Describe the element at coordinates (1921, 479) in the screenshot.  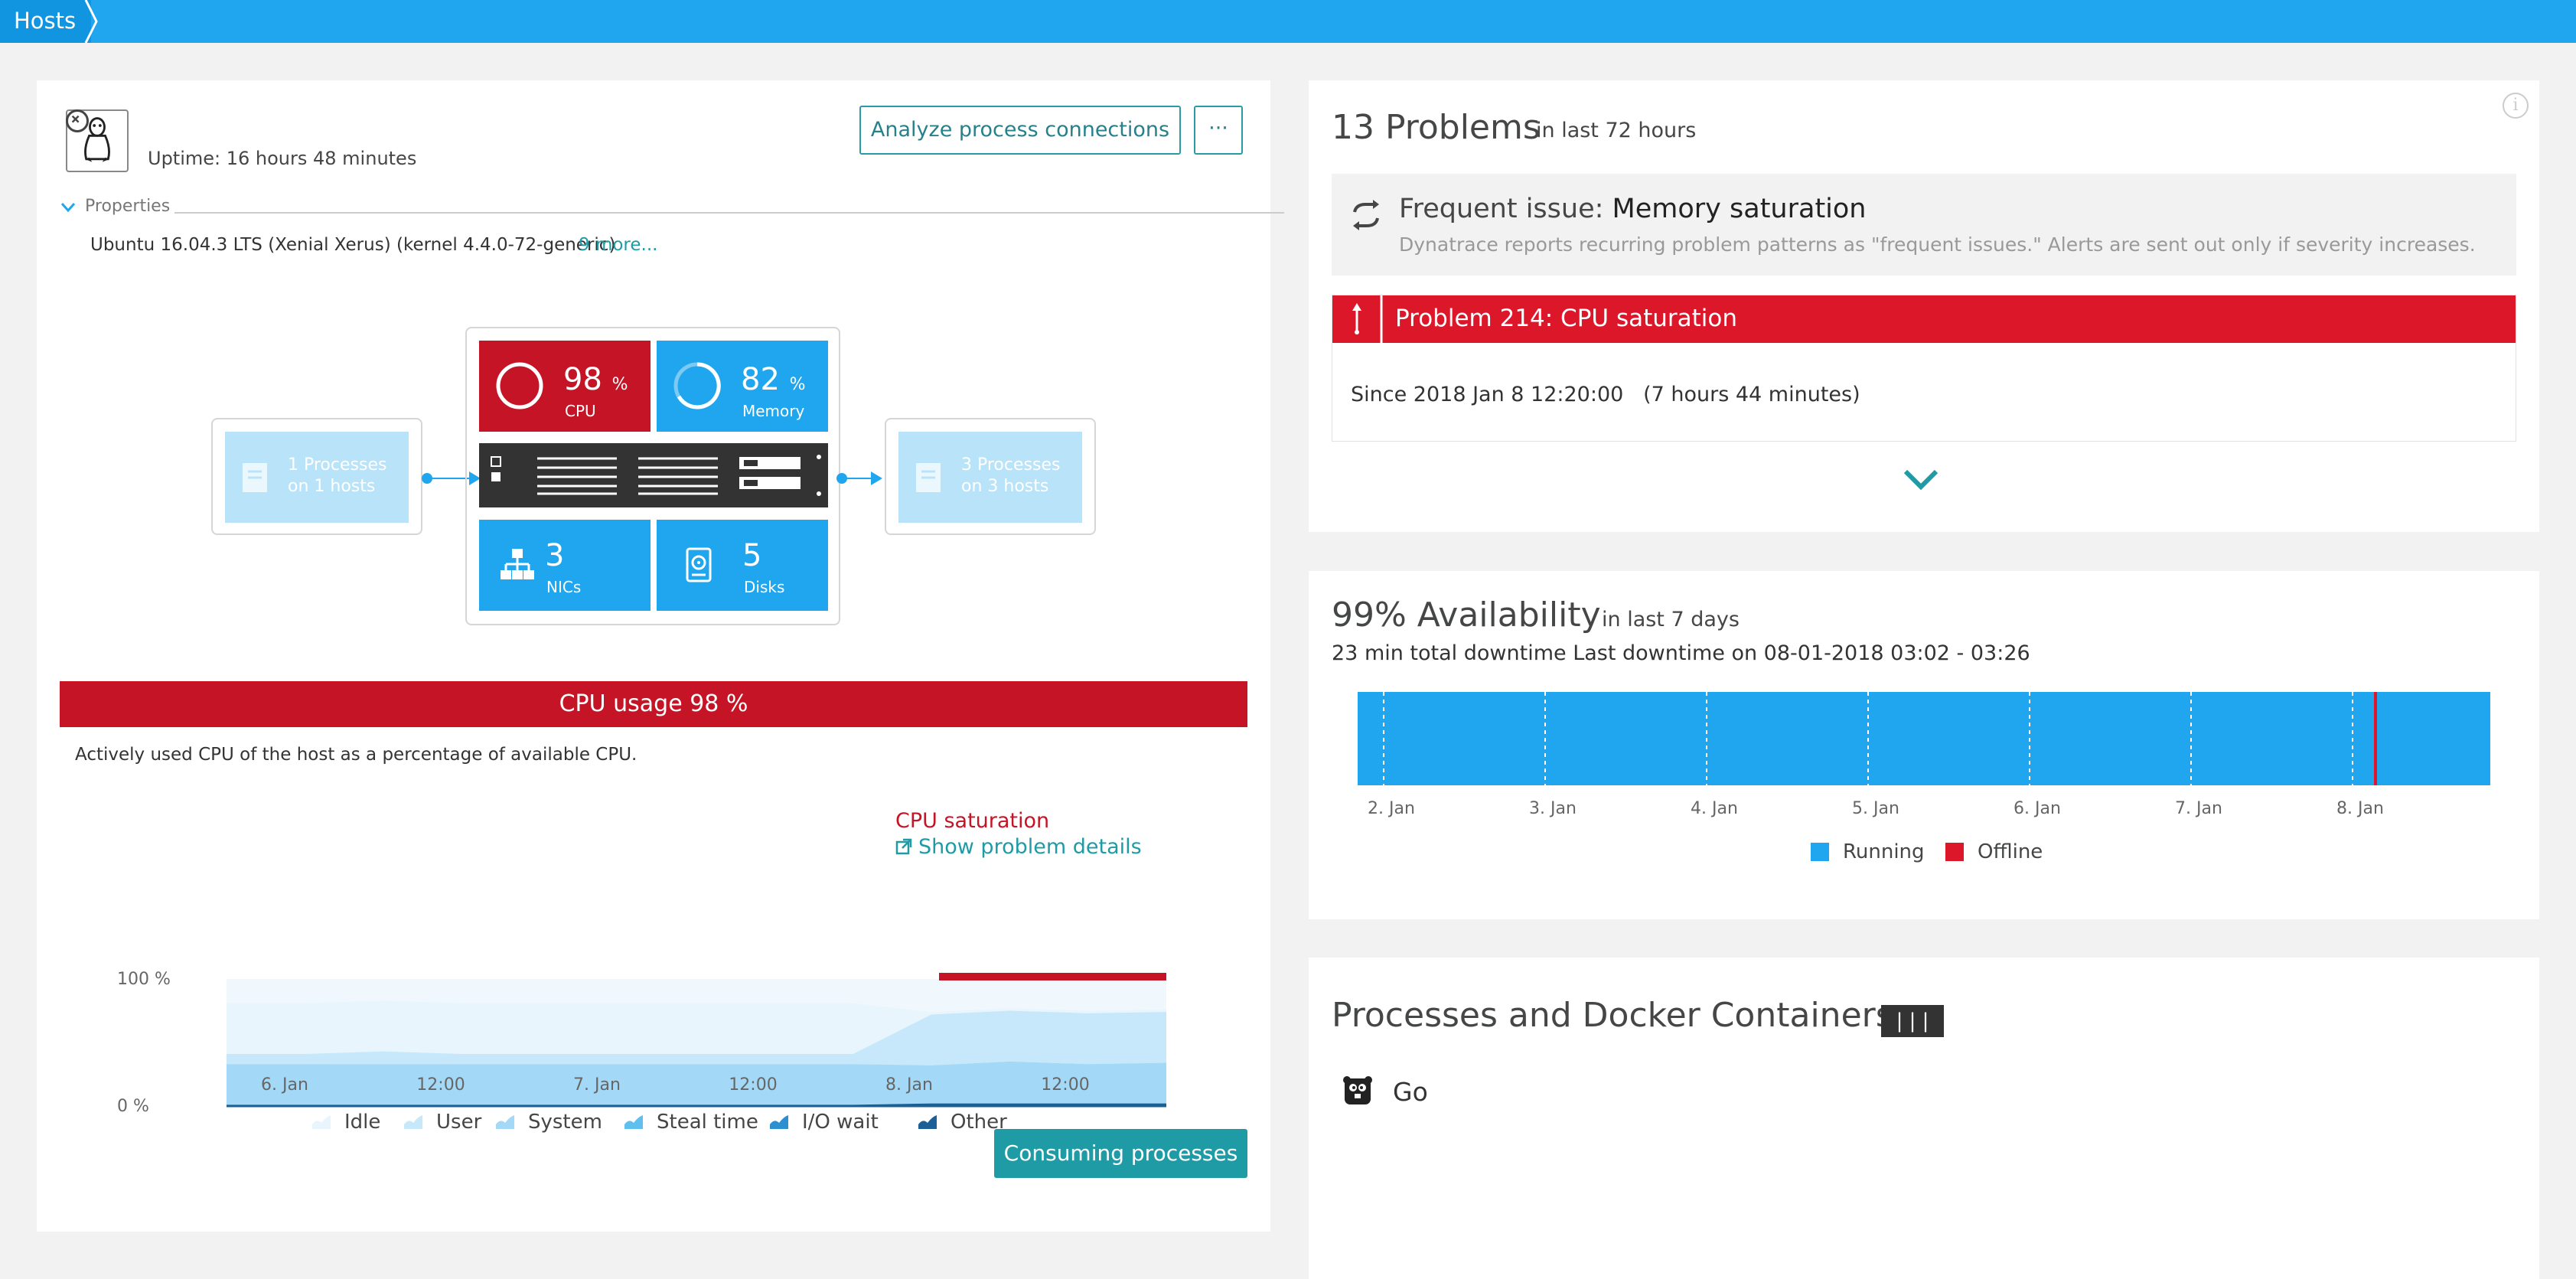
I see `expand-chevron-icon` at that location.